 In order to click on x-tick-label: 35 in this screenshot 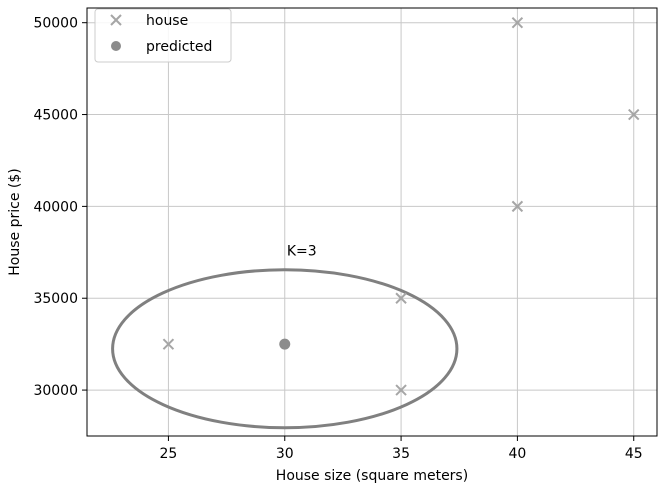, I will do `click(401, 454)`.